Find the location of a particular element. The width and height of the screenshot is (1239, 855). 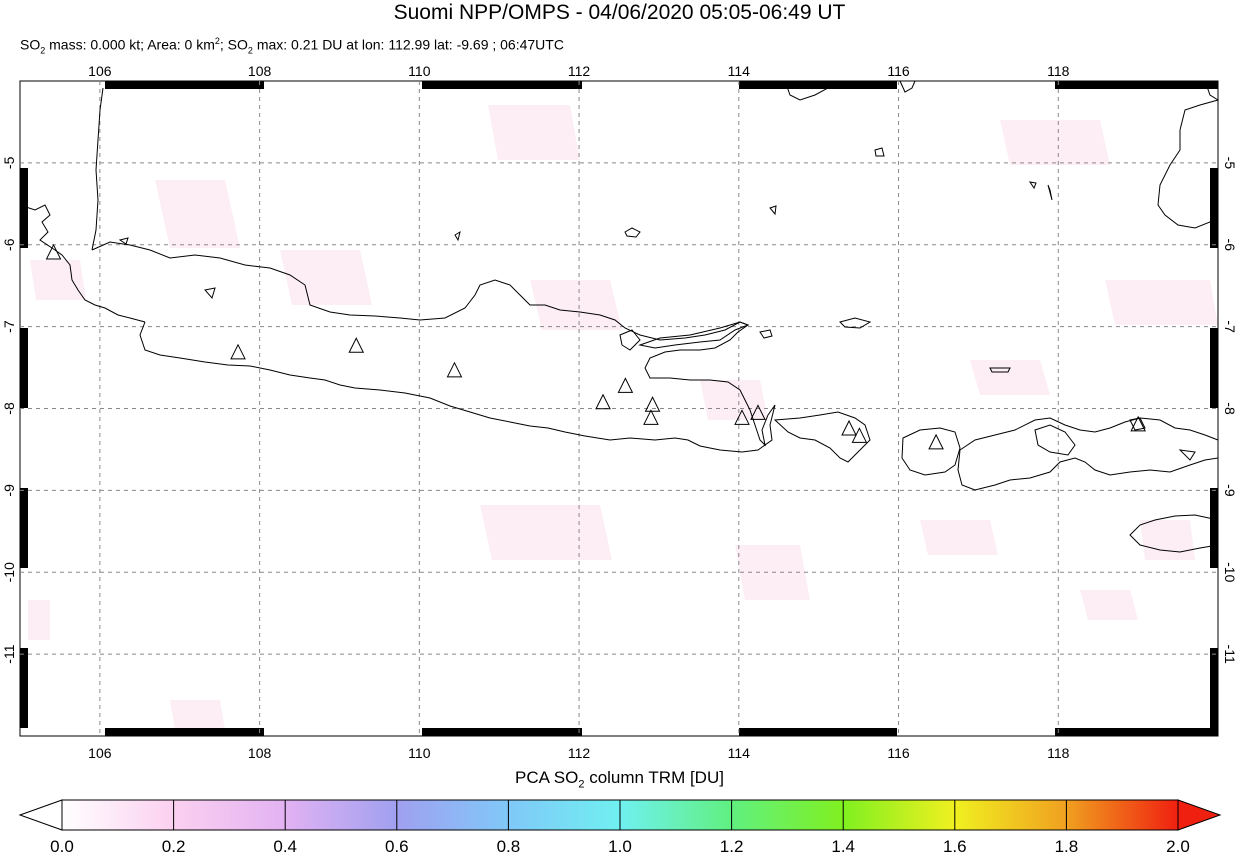

kangean is located at coordinates (855, 323).